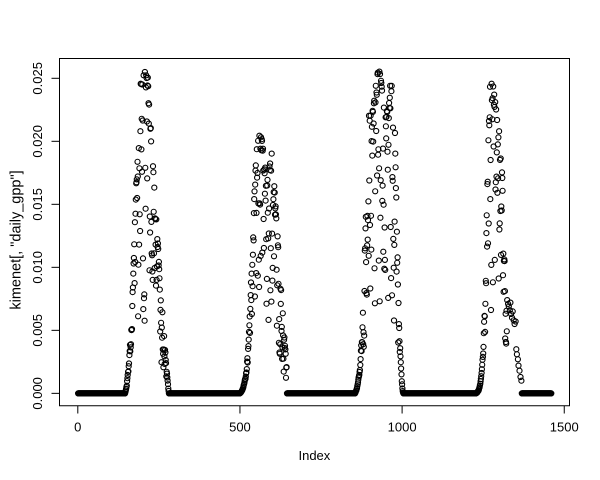 The image size is (600, 480). What do you see at coordinates (37, 204) in the screenshot?
I see `svg-text: 0.015` at bounding box center [37, 204].